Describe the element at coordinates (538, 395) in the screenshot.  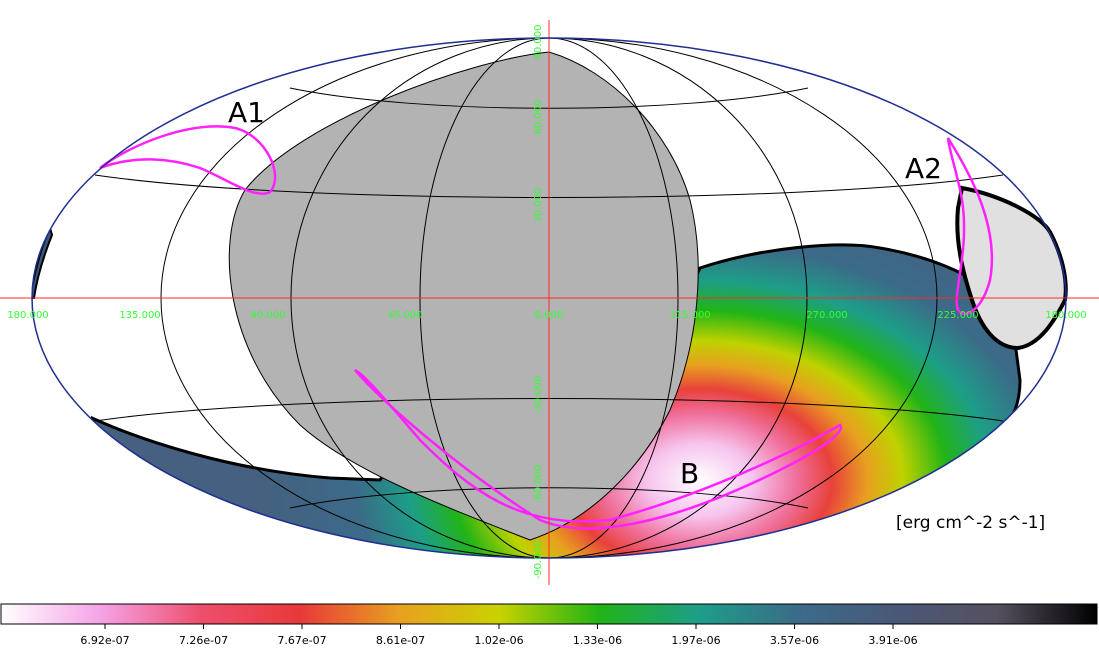
I see `lat-tick-m30: -30.000` at that location.